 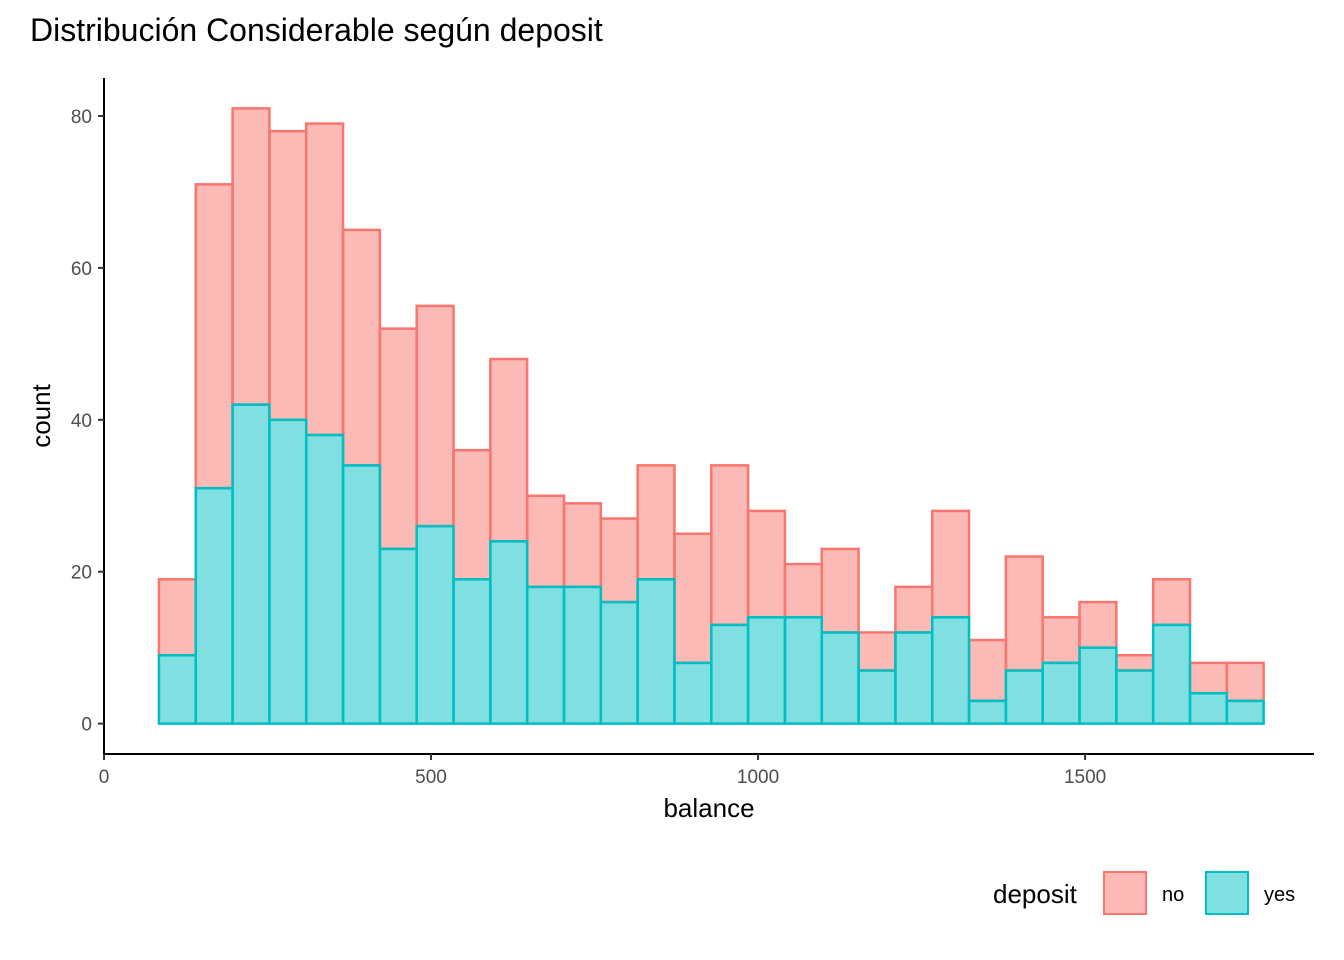 I want to click on y-axis-title: count, so click(x=41, y=415).